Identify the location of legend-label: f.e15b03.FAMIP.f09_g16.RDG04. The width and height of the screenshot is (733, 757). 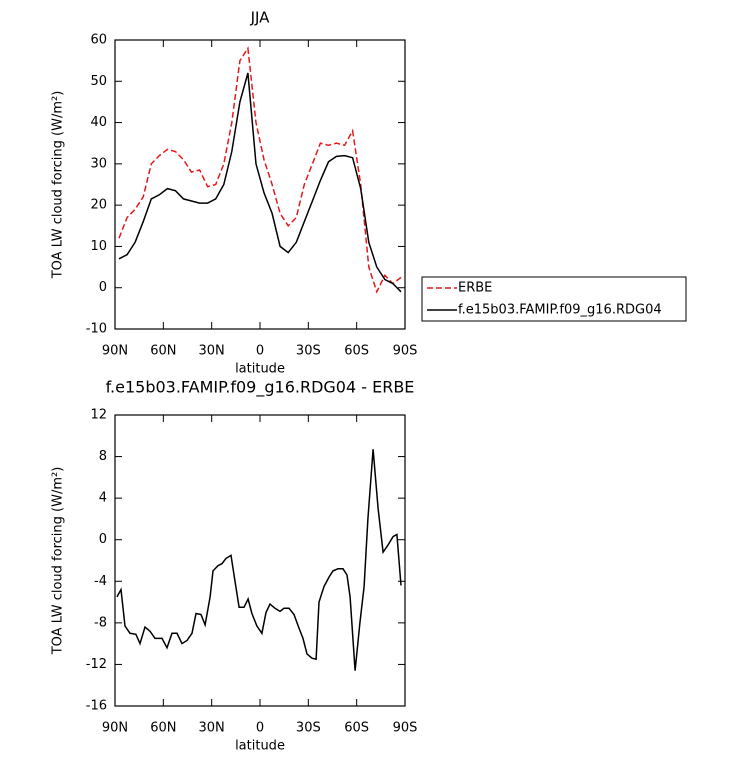
(560, 310).